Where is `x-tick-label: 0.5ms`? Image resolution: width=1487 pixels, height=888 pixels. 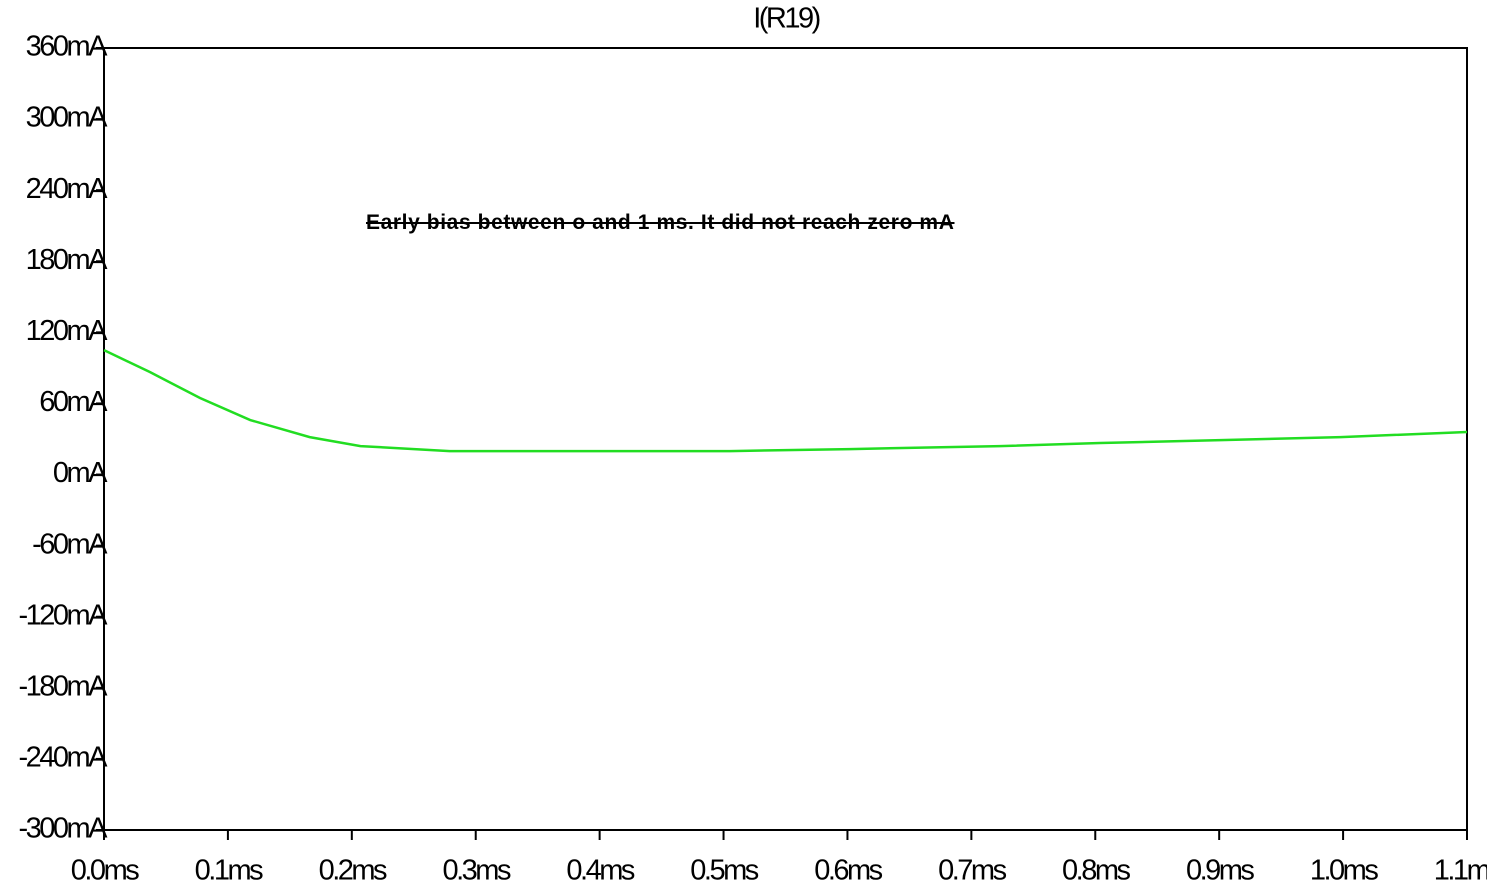 x-tick-label: 0.5ms is located at coordinates (724, 869).